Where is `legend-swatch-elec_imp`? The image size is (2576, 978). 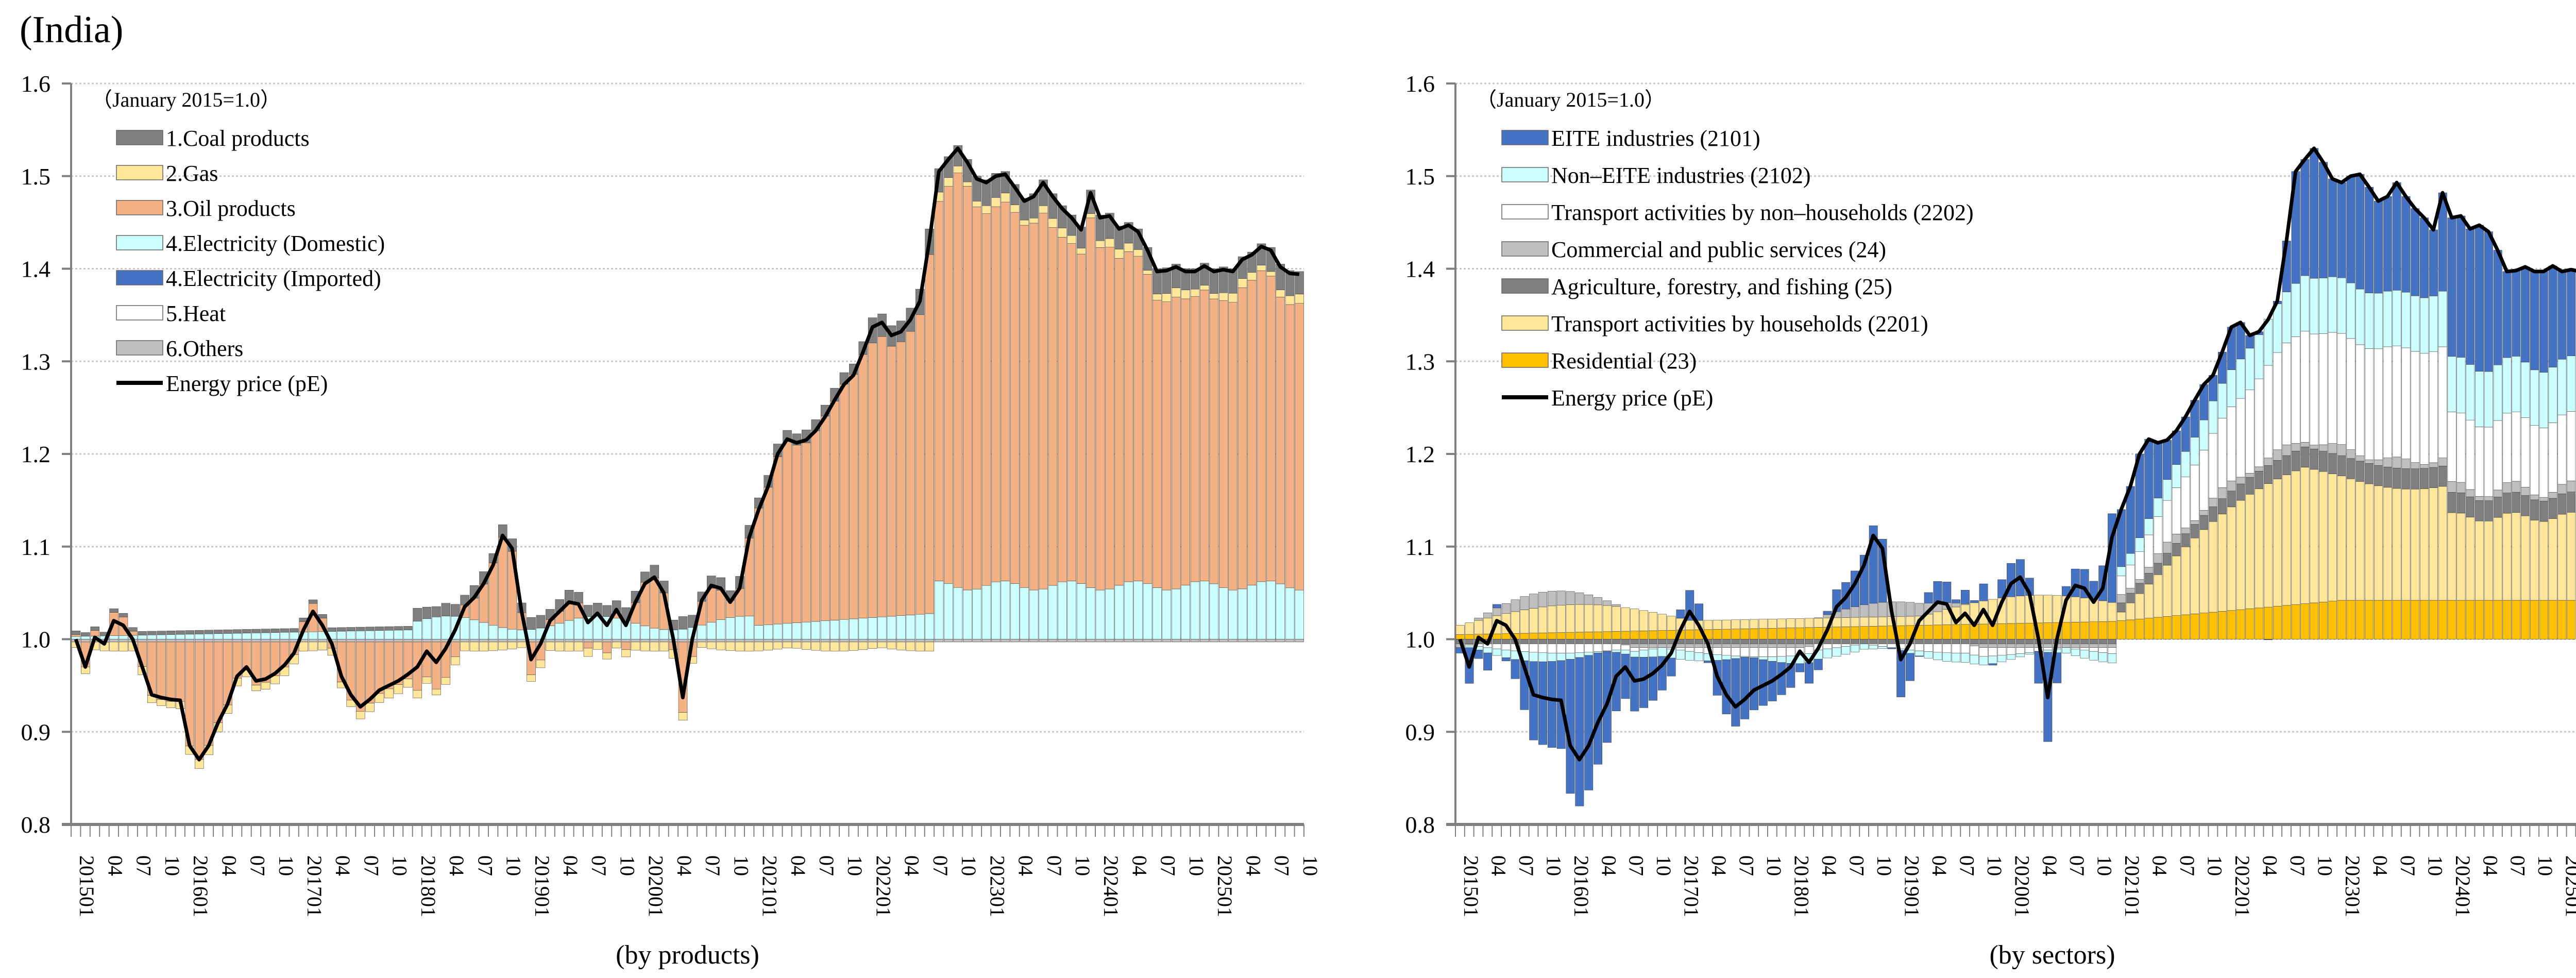
legend-swatch-elec_imp is located at coordinates (139, 277).